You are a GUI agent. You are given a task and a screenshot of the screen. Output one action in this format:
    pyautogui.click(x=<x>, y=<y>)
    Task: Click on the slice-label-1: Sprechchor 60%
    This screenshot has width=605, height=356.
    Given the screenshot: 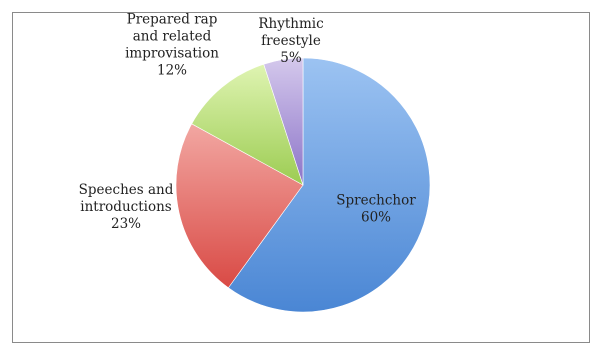 What is the action you would take?
    pyautogui.click(x=376, y=209)
    